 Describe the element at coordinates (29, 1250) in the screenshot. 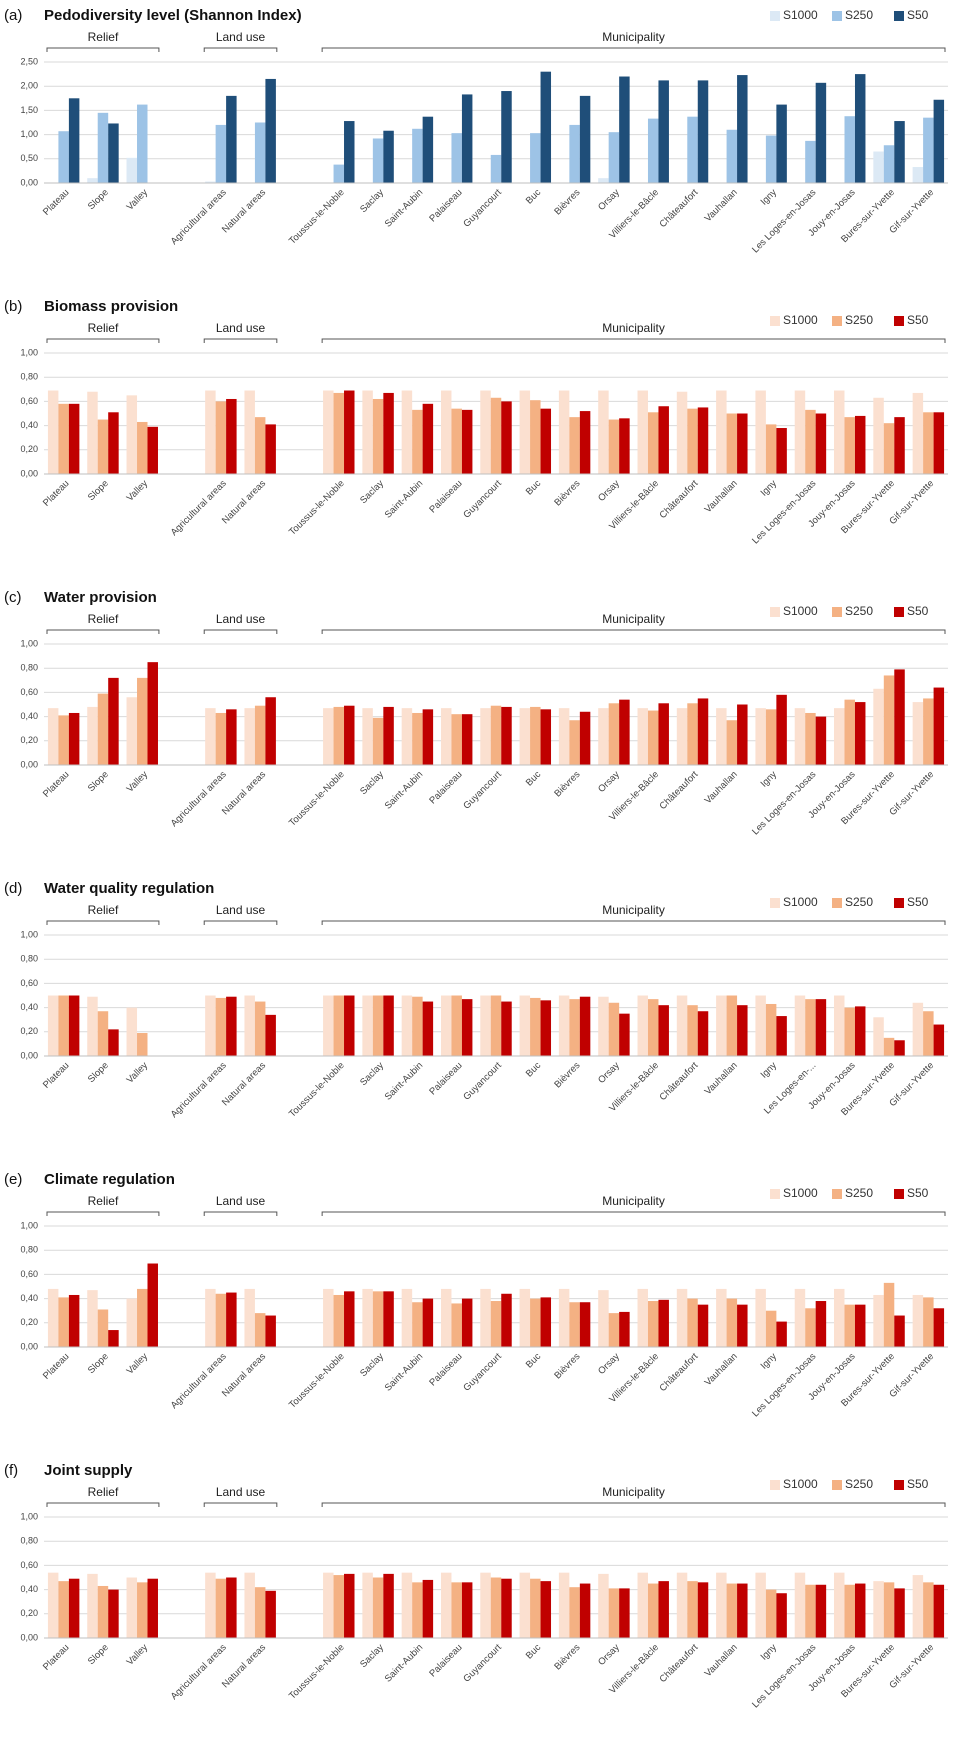

I see `y-tick-label: 0,80` at that location.